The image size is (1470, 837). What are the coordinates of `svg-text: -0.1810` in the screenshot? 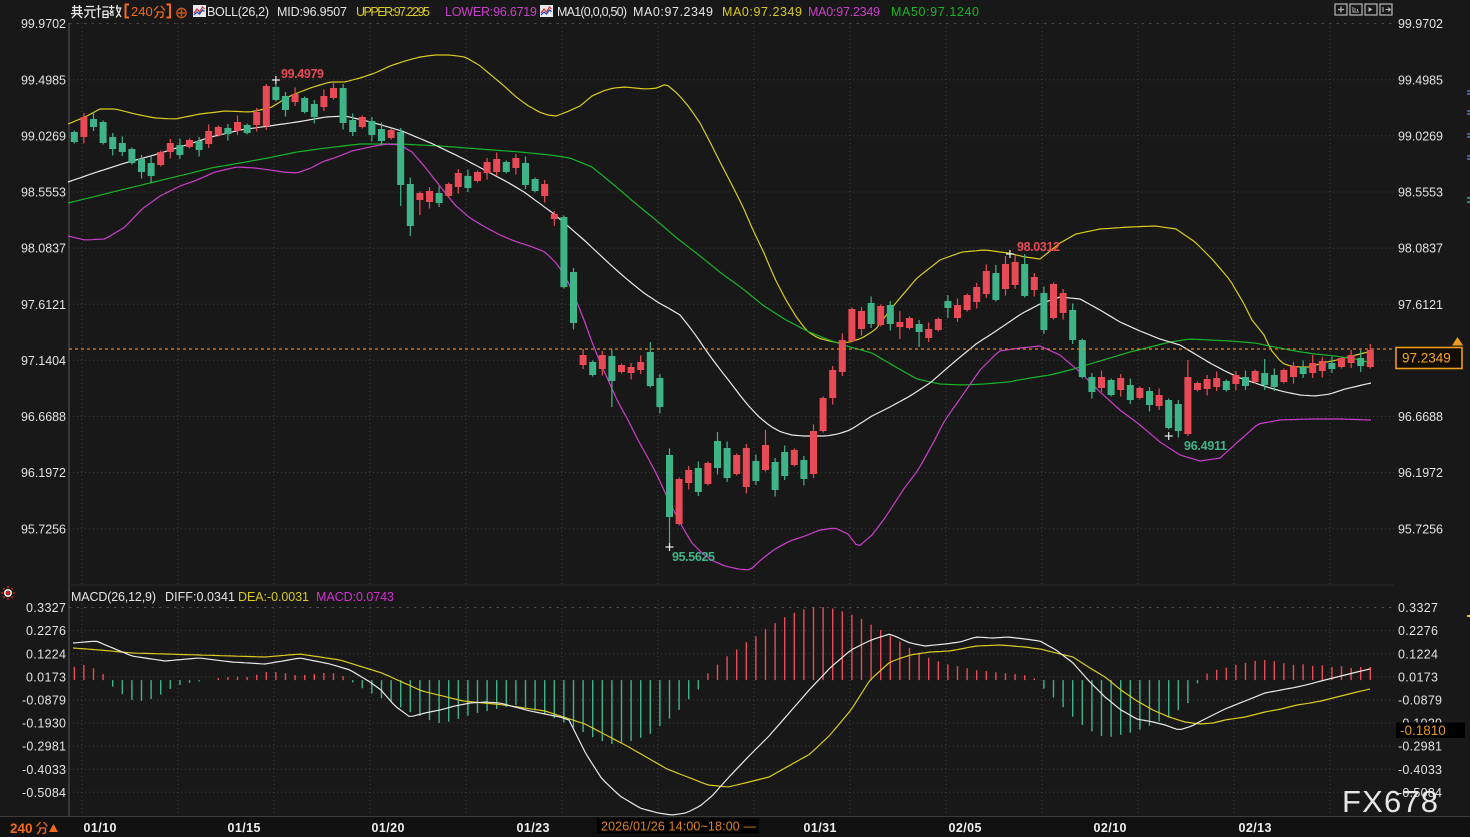 It's located at (1423, 730).